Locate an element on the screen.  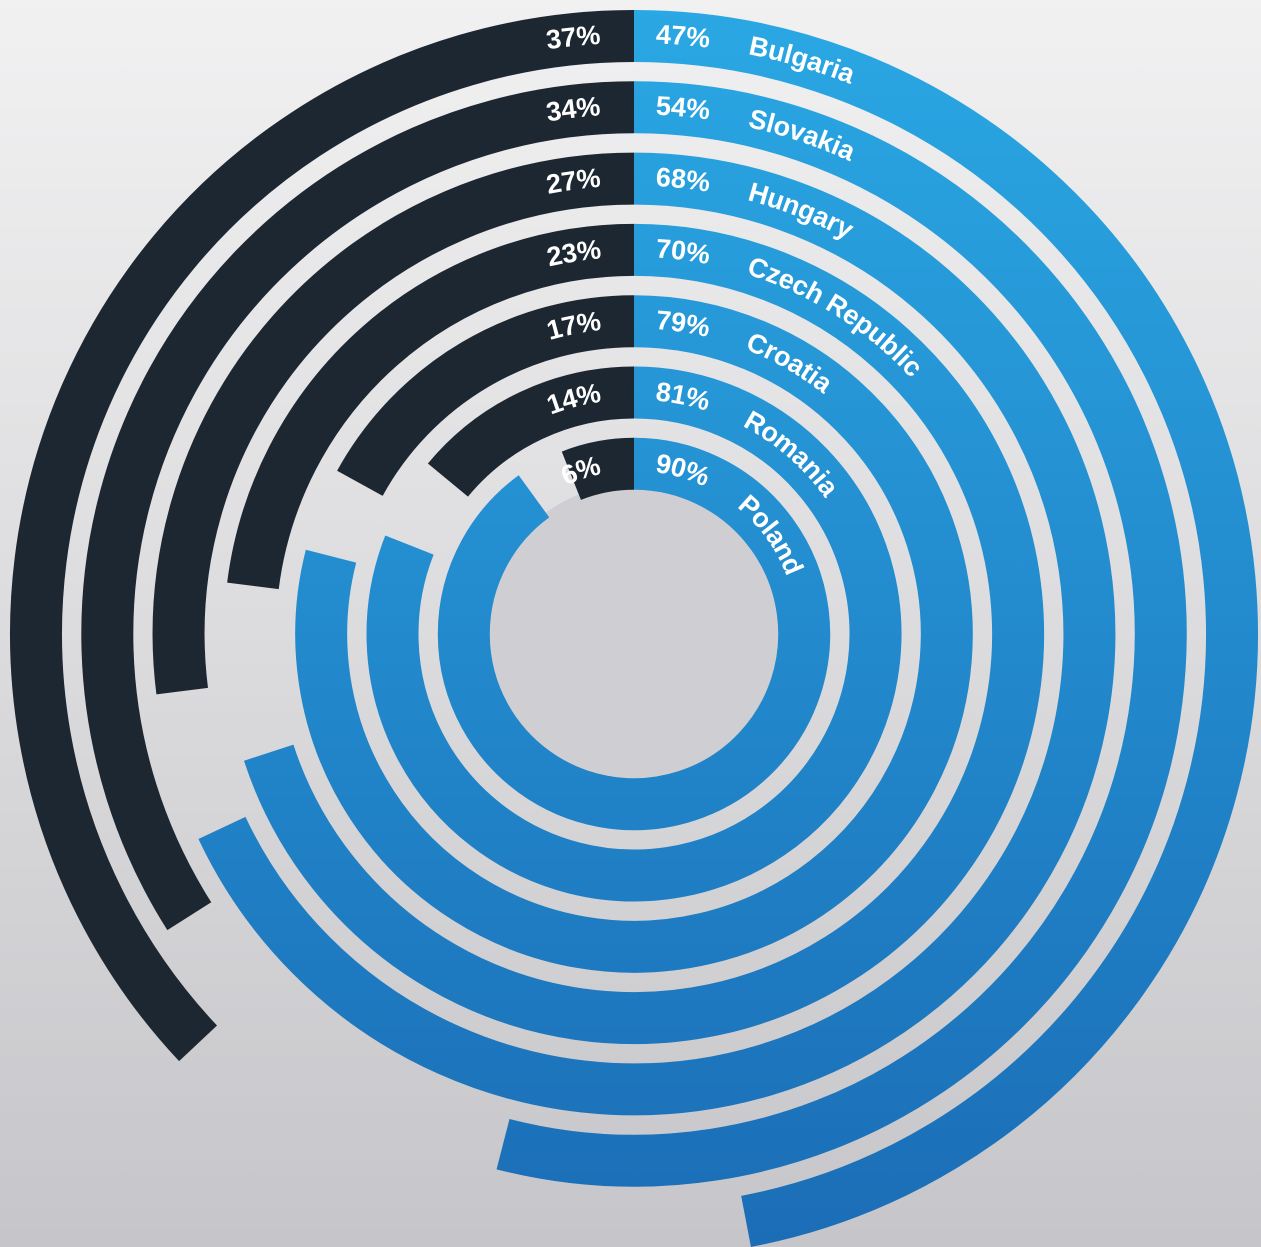
value-label-path: 27% is located at coordinates (573, 181).